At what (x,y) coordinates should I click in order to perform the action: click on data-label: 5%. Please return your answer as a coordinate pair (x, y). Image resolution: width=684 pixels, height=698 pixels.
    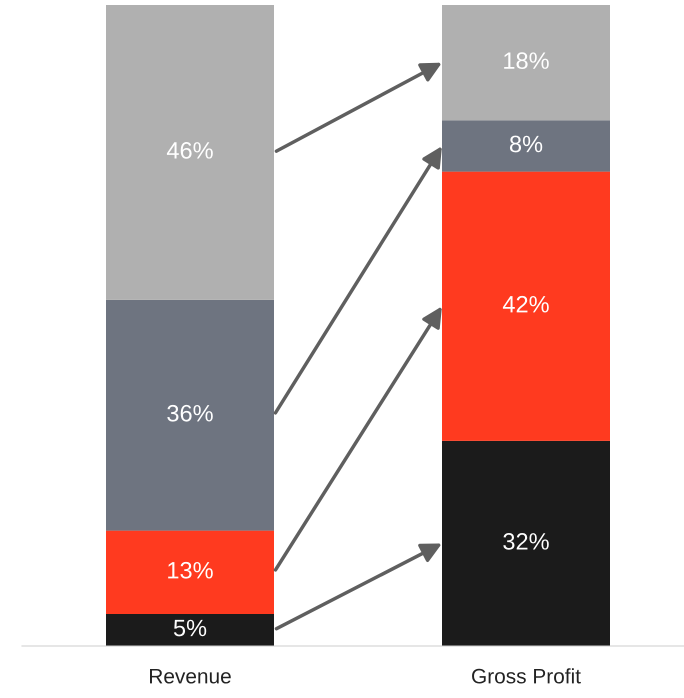
    Looking at the image, I should click on (190, 628).